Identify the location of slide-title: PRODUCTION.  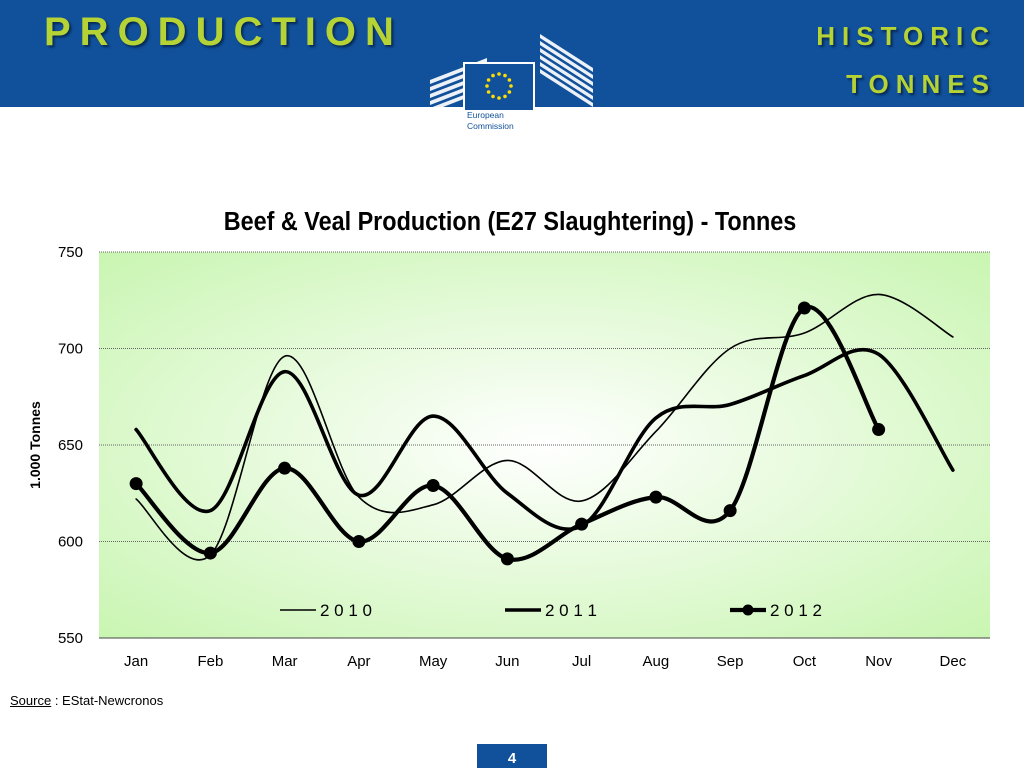
(223, 32).